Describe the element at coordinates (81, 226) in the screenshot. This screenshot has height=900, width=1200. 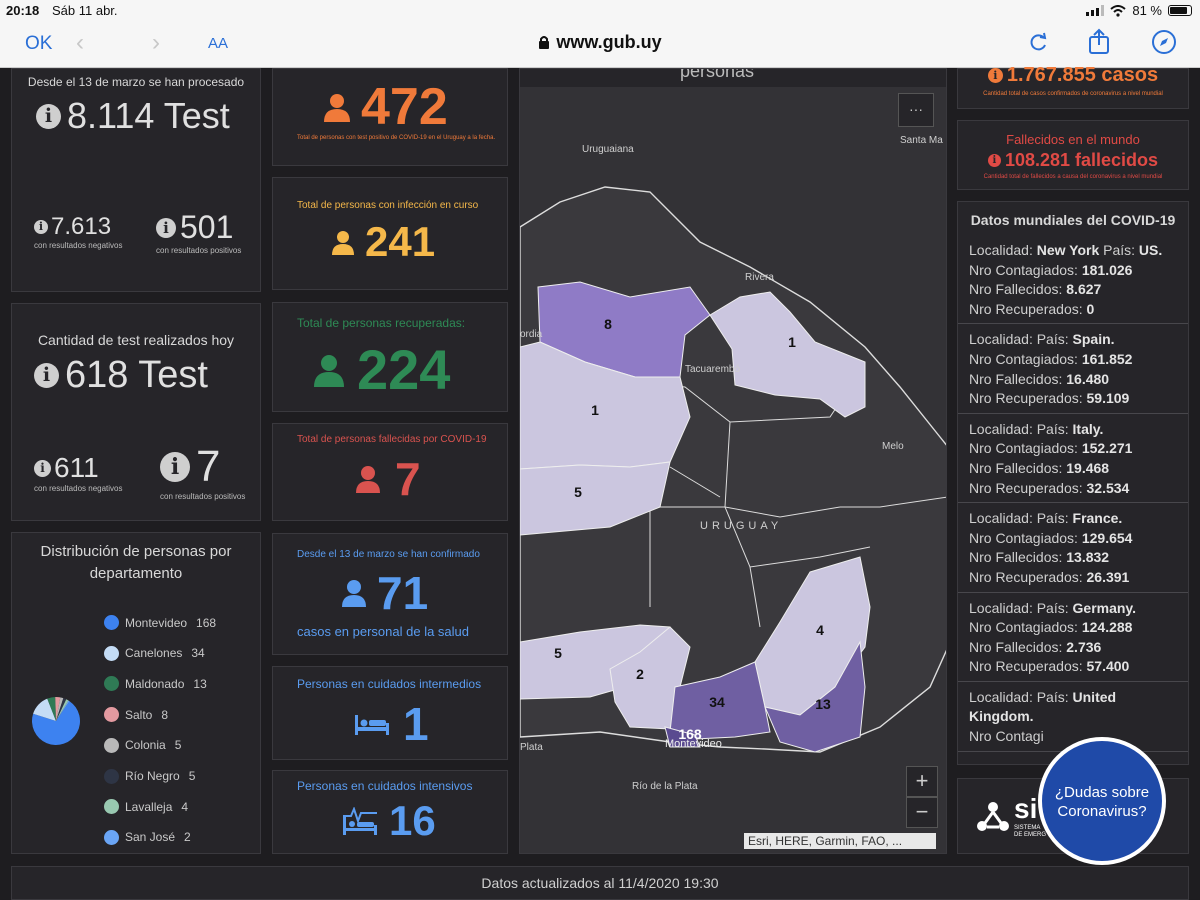
I see `tests-negatives-value: 7.613` at that location.